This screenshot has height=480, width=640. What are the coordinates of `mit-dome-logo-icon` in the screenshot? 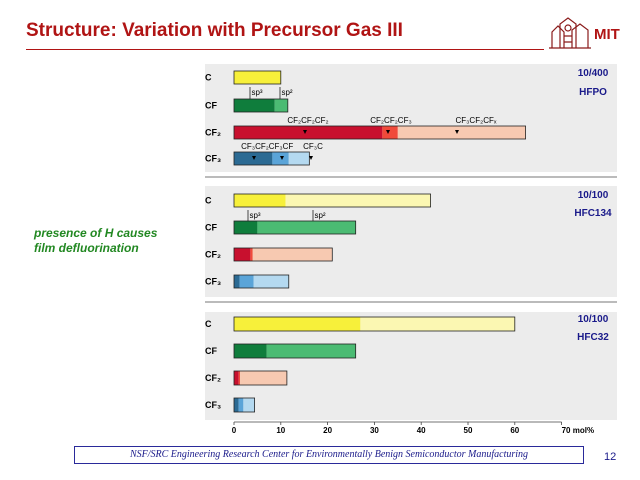 It's located at (570, 33).